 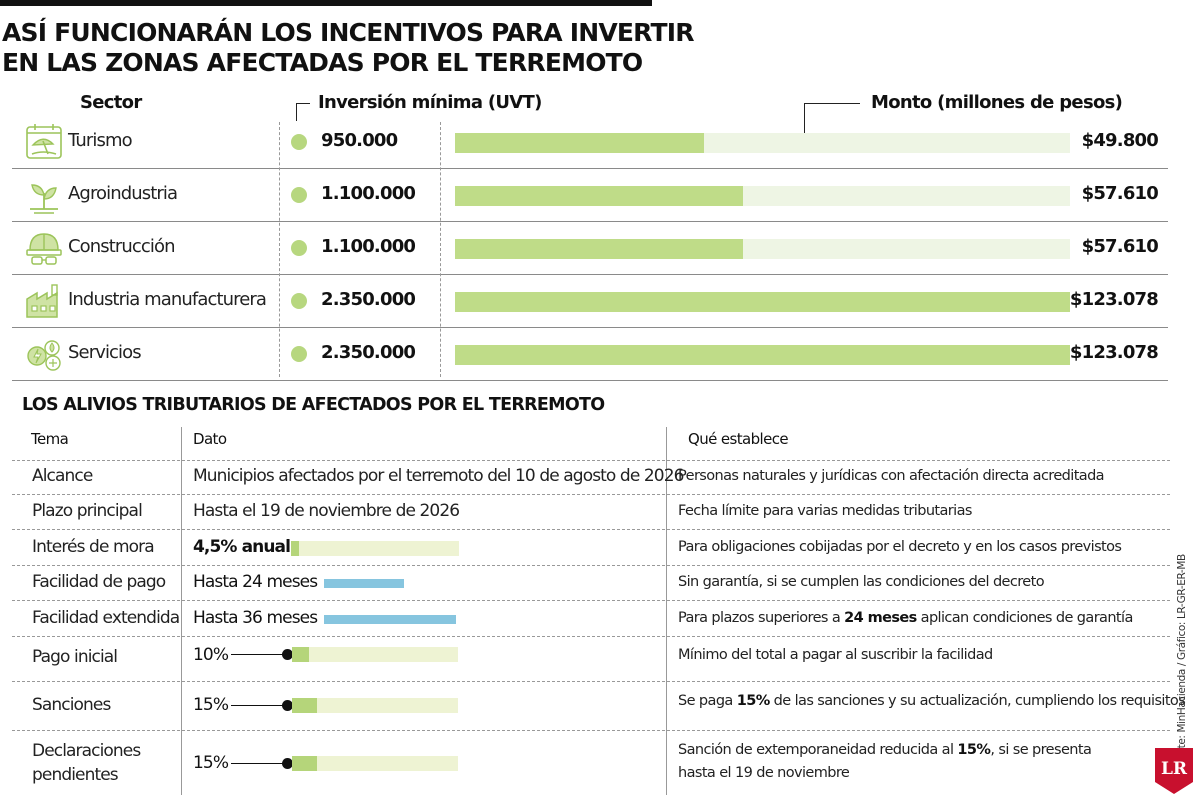 What do you see at coordinates (210, 439) in the screenshot?
I see `table-header-dato: Dato` at bounding box center [210, 439].